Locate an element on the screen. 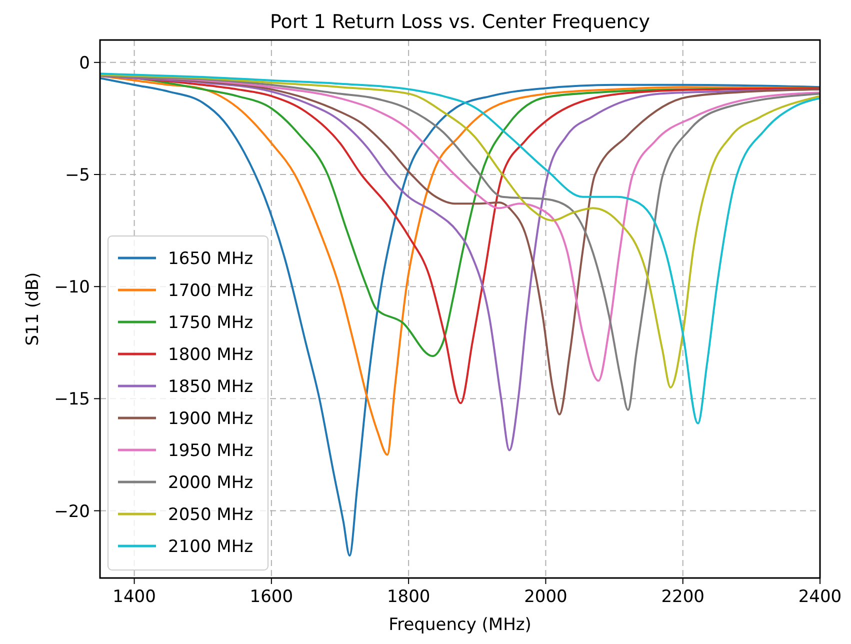 The image size is (851, 644). legend-label: 2050 MHz is located at coordinates (211, 515).